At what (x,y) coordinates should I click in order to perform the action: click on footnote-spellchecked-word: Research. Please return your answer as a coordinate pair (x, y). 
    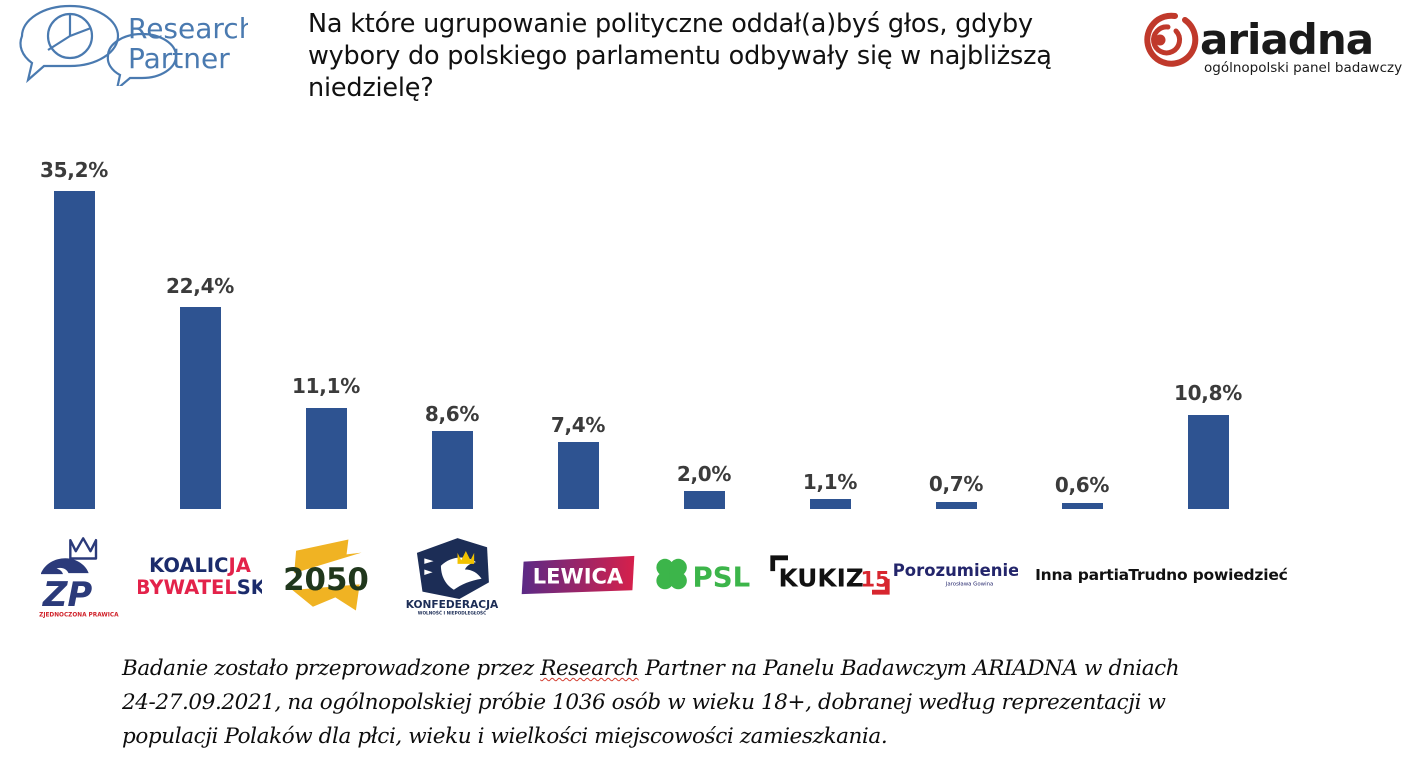
    Looking at the image, I should click on (589, 668).